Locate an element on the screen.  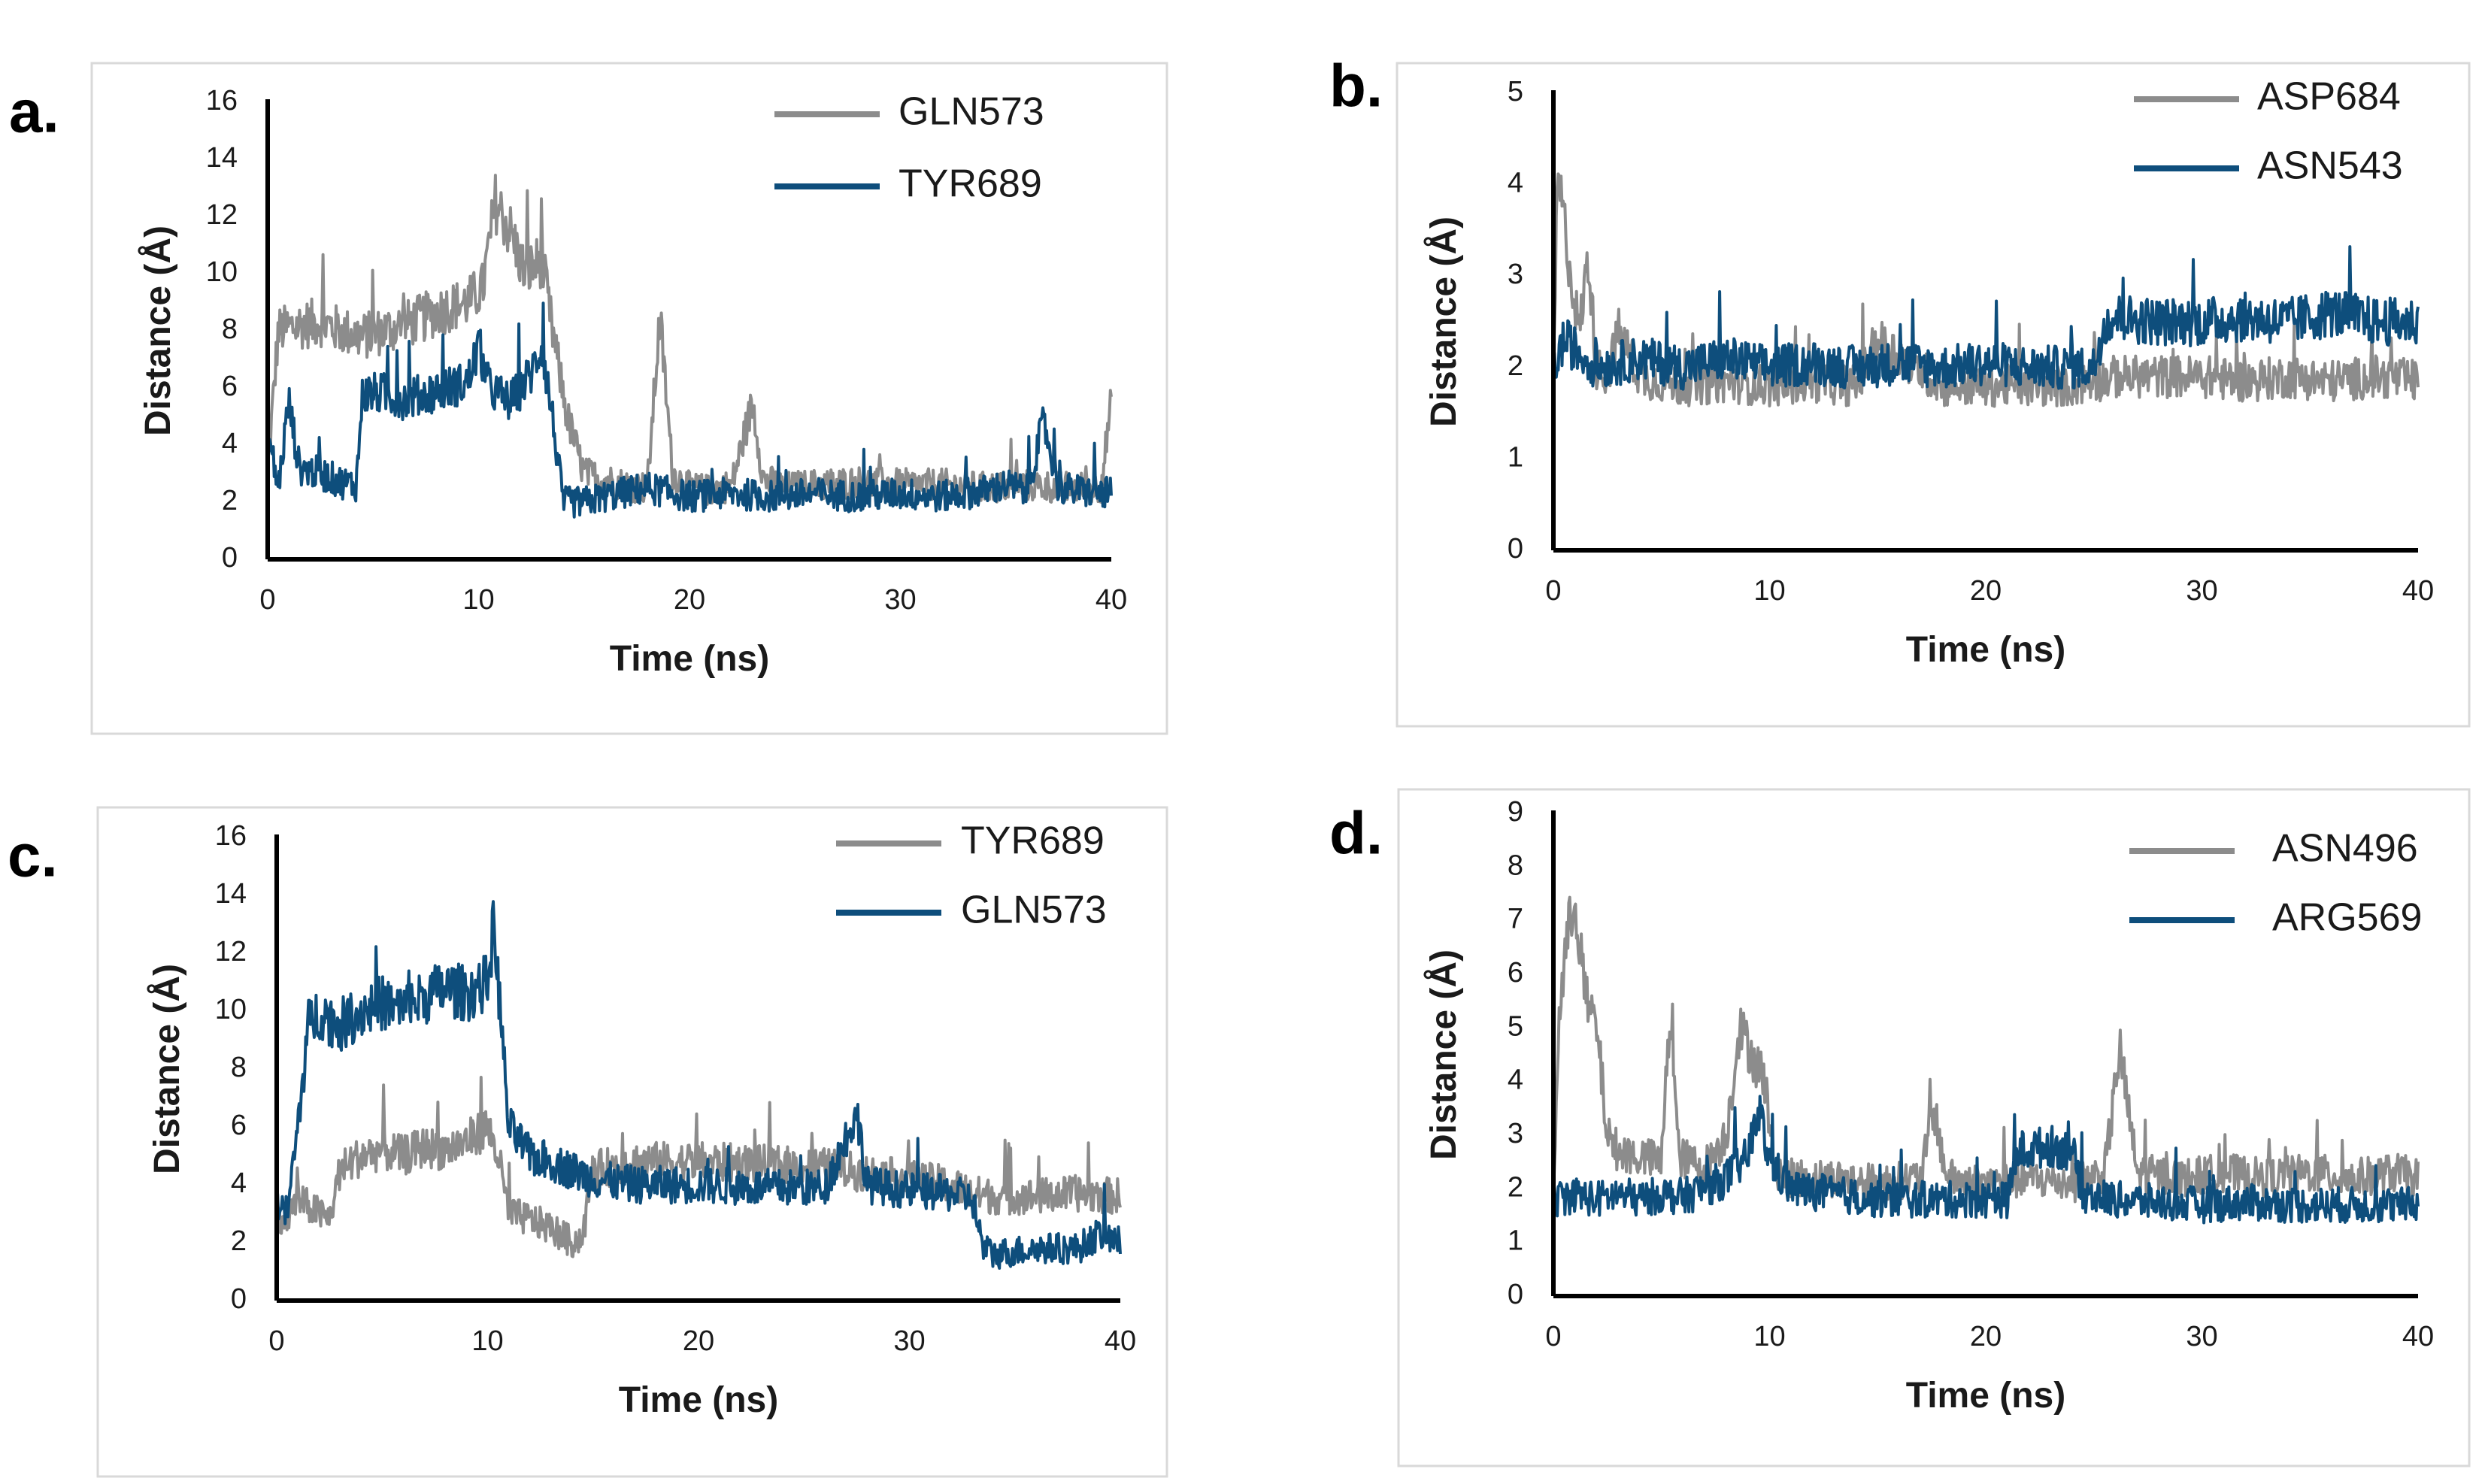
legend: TYR689 GLN573 is located at coordinates (972, 875).